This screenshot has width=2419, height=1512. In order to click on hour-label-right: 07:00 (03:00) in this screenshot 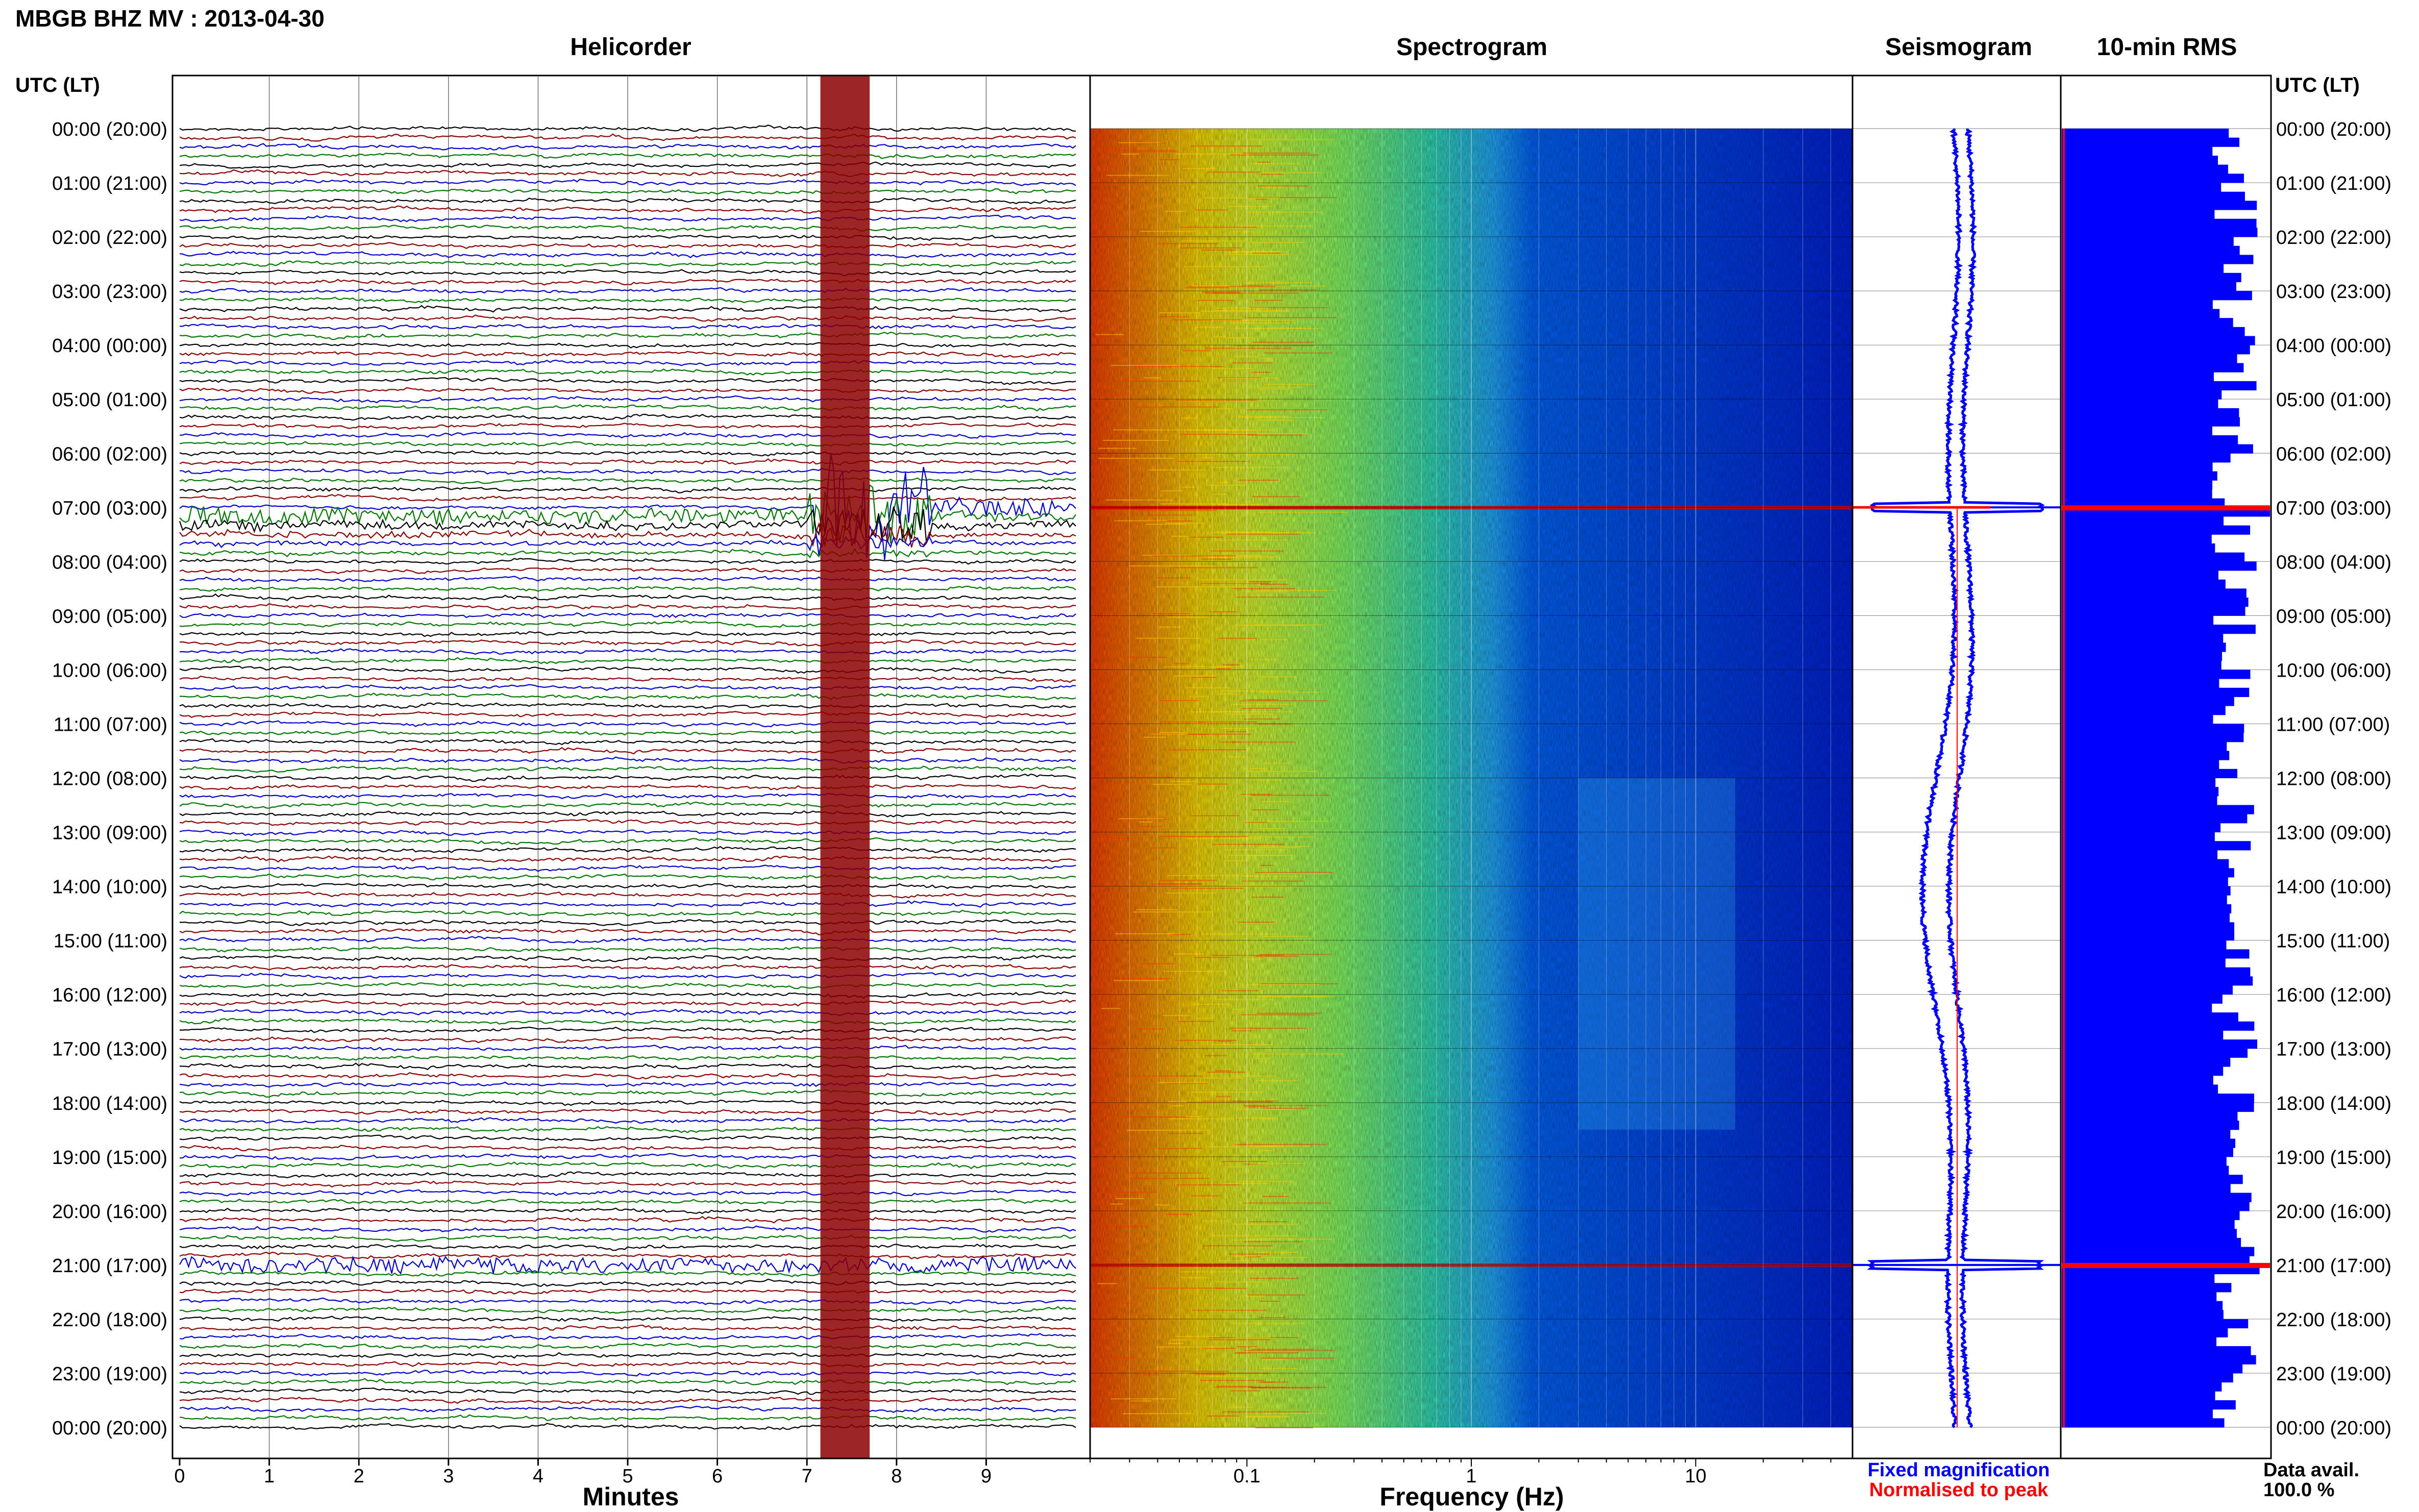, I will do `click(2333, 508)`.